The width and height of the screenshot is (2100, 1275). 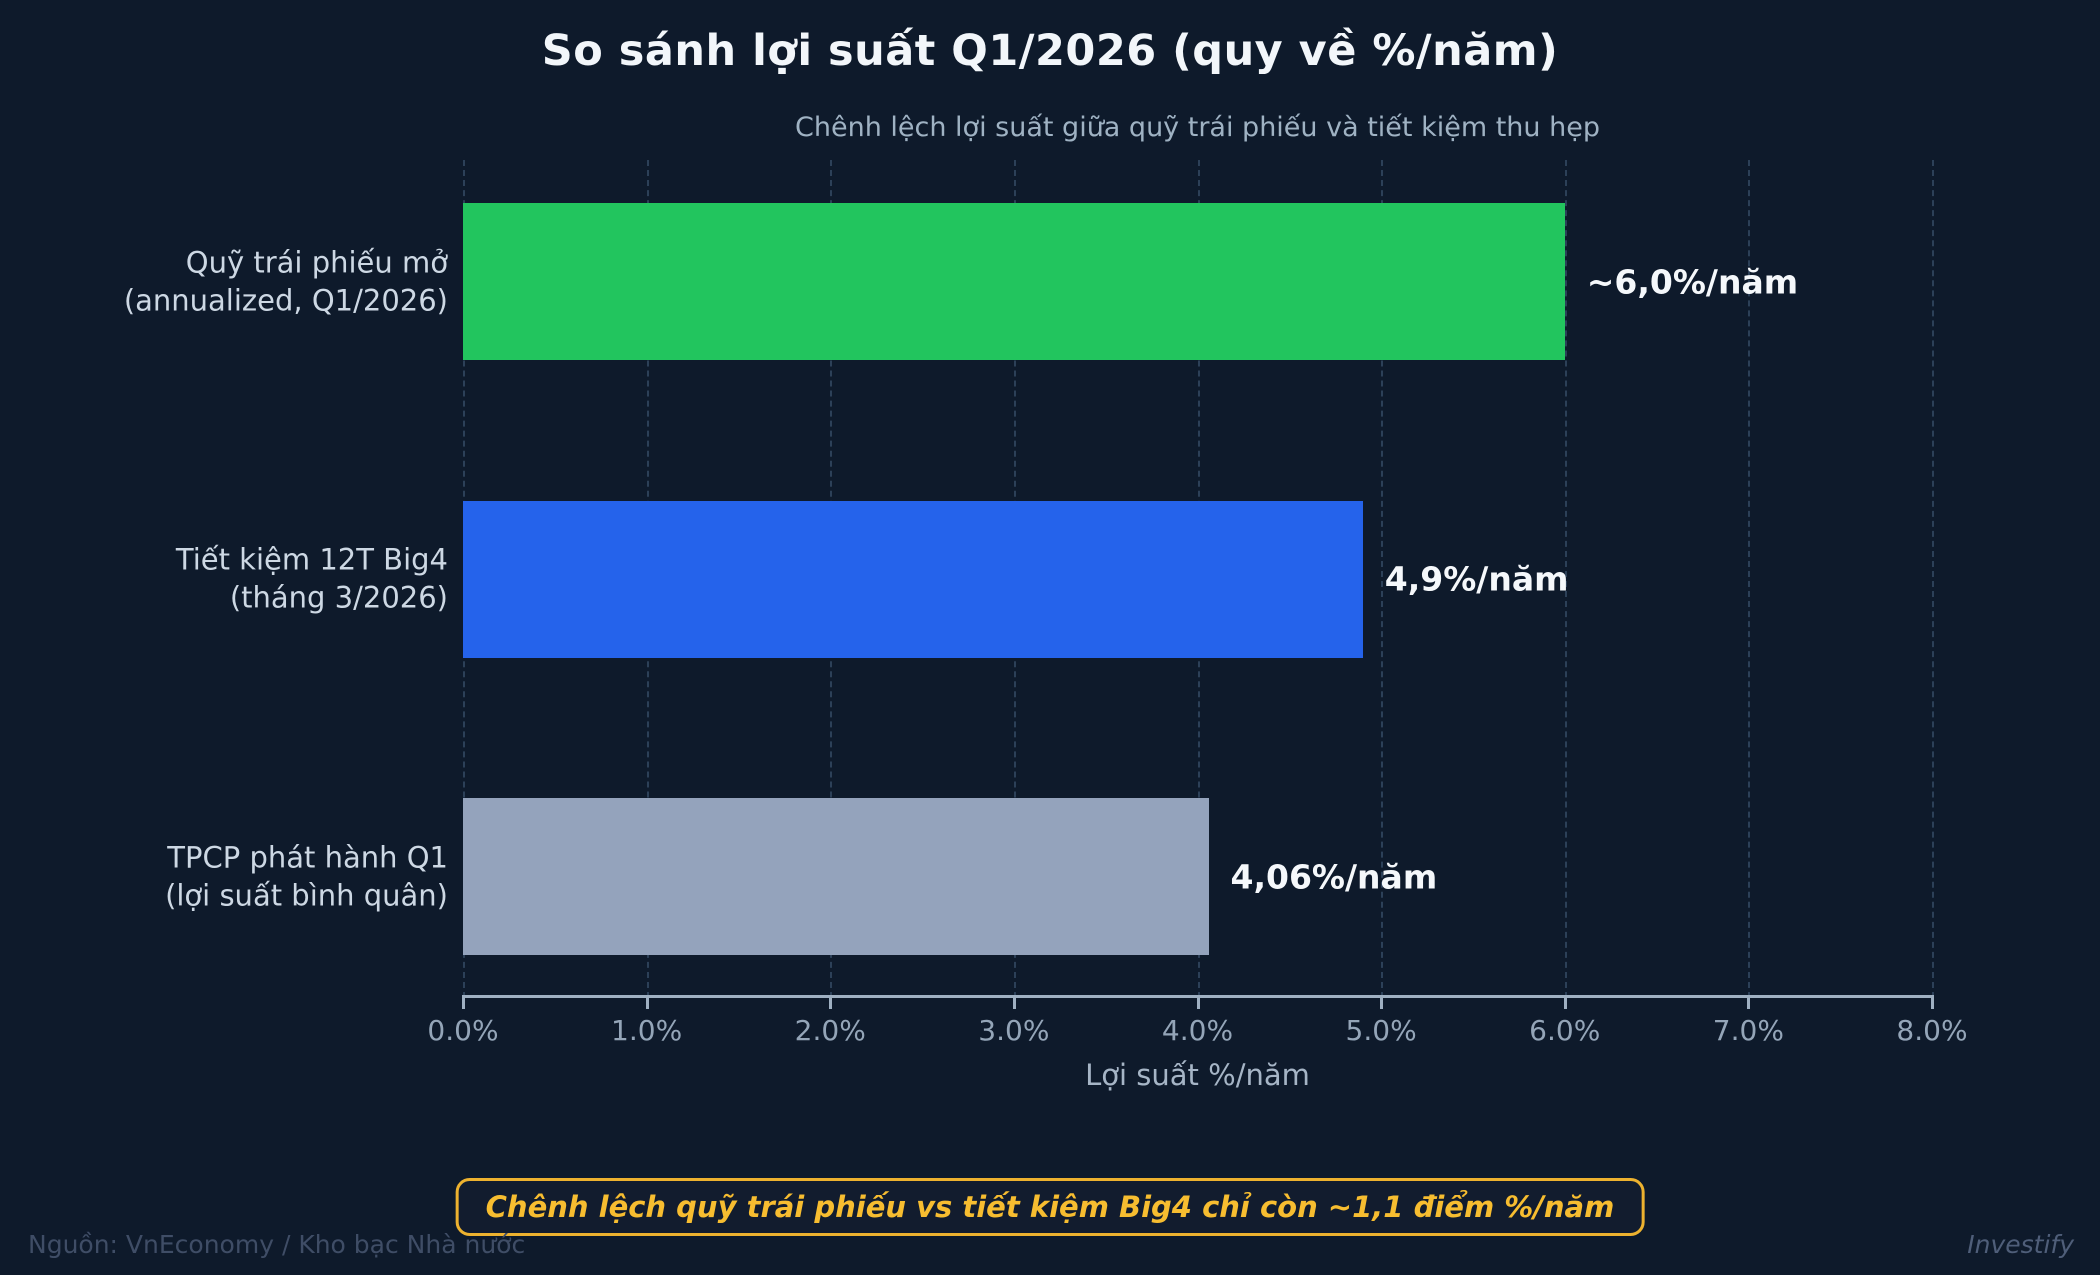 What do you see at coordinates (277, 1244) in the screenshot?
I see `source-credit: Nguồn: VnEconomy / Kho bạc Nhà nước` at bounding box center [277, 1244].